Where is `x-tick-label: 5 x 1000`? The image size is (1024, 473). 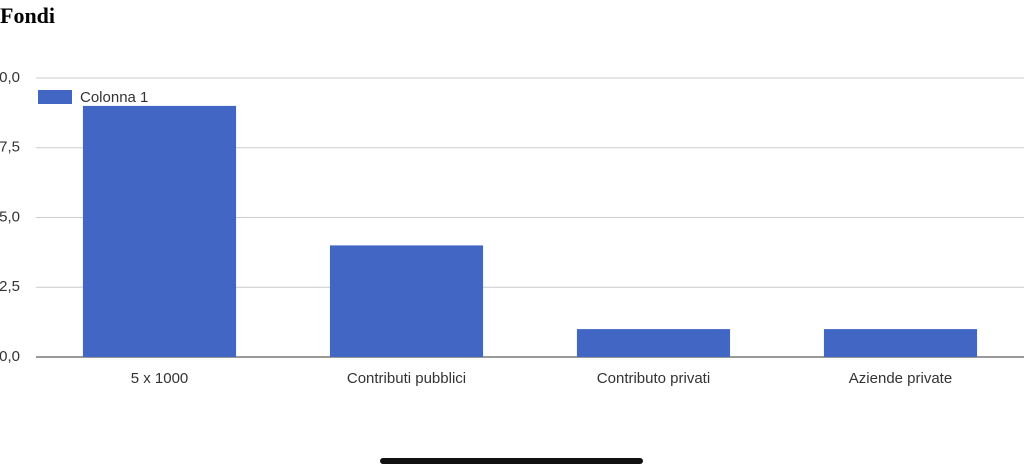 x-tick-label: 5 x 1000 is located at coordinates (160, 378).